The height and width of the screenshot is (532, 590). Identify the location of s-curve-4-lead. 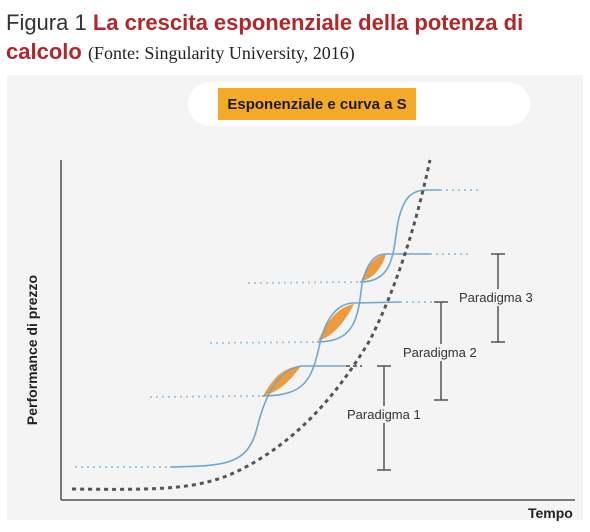
(304, 282).